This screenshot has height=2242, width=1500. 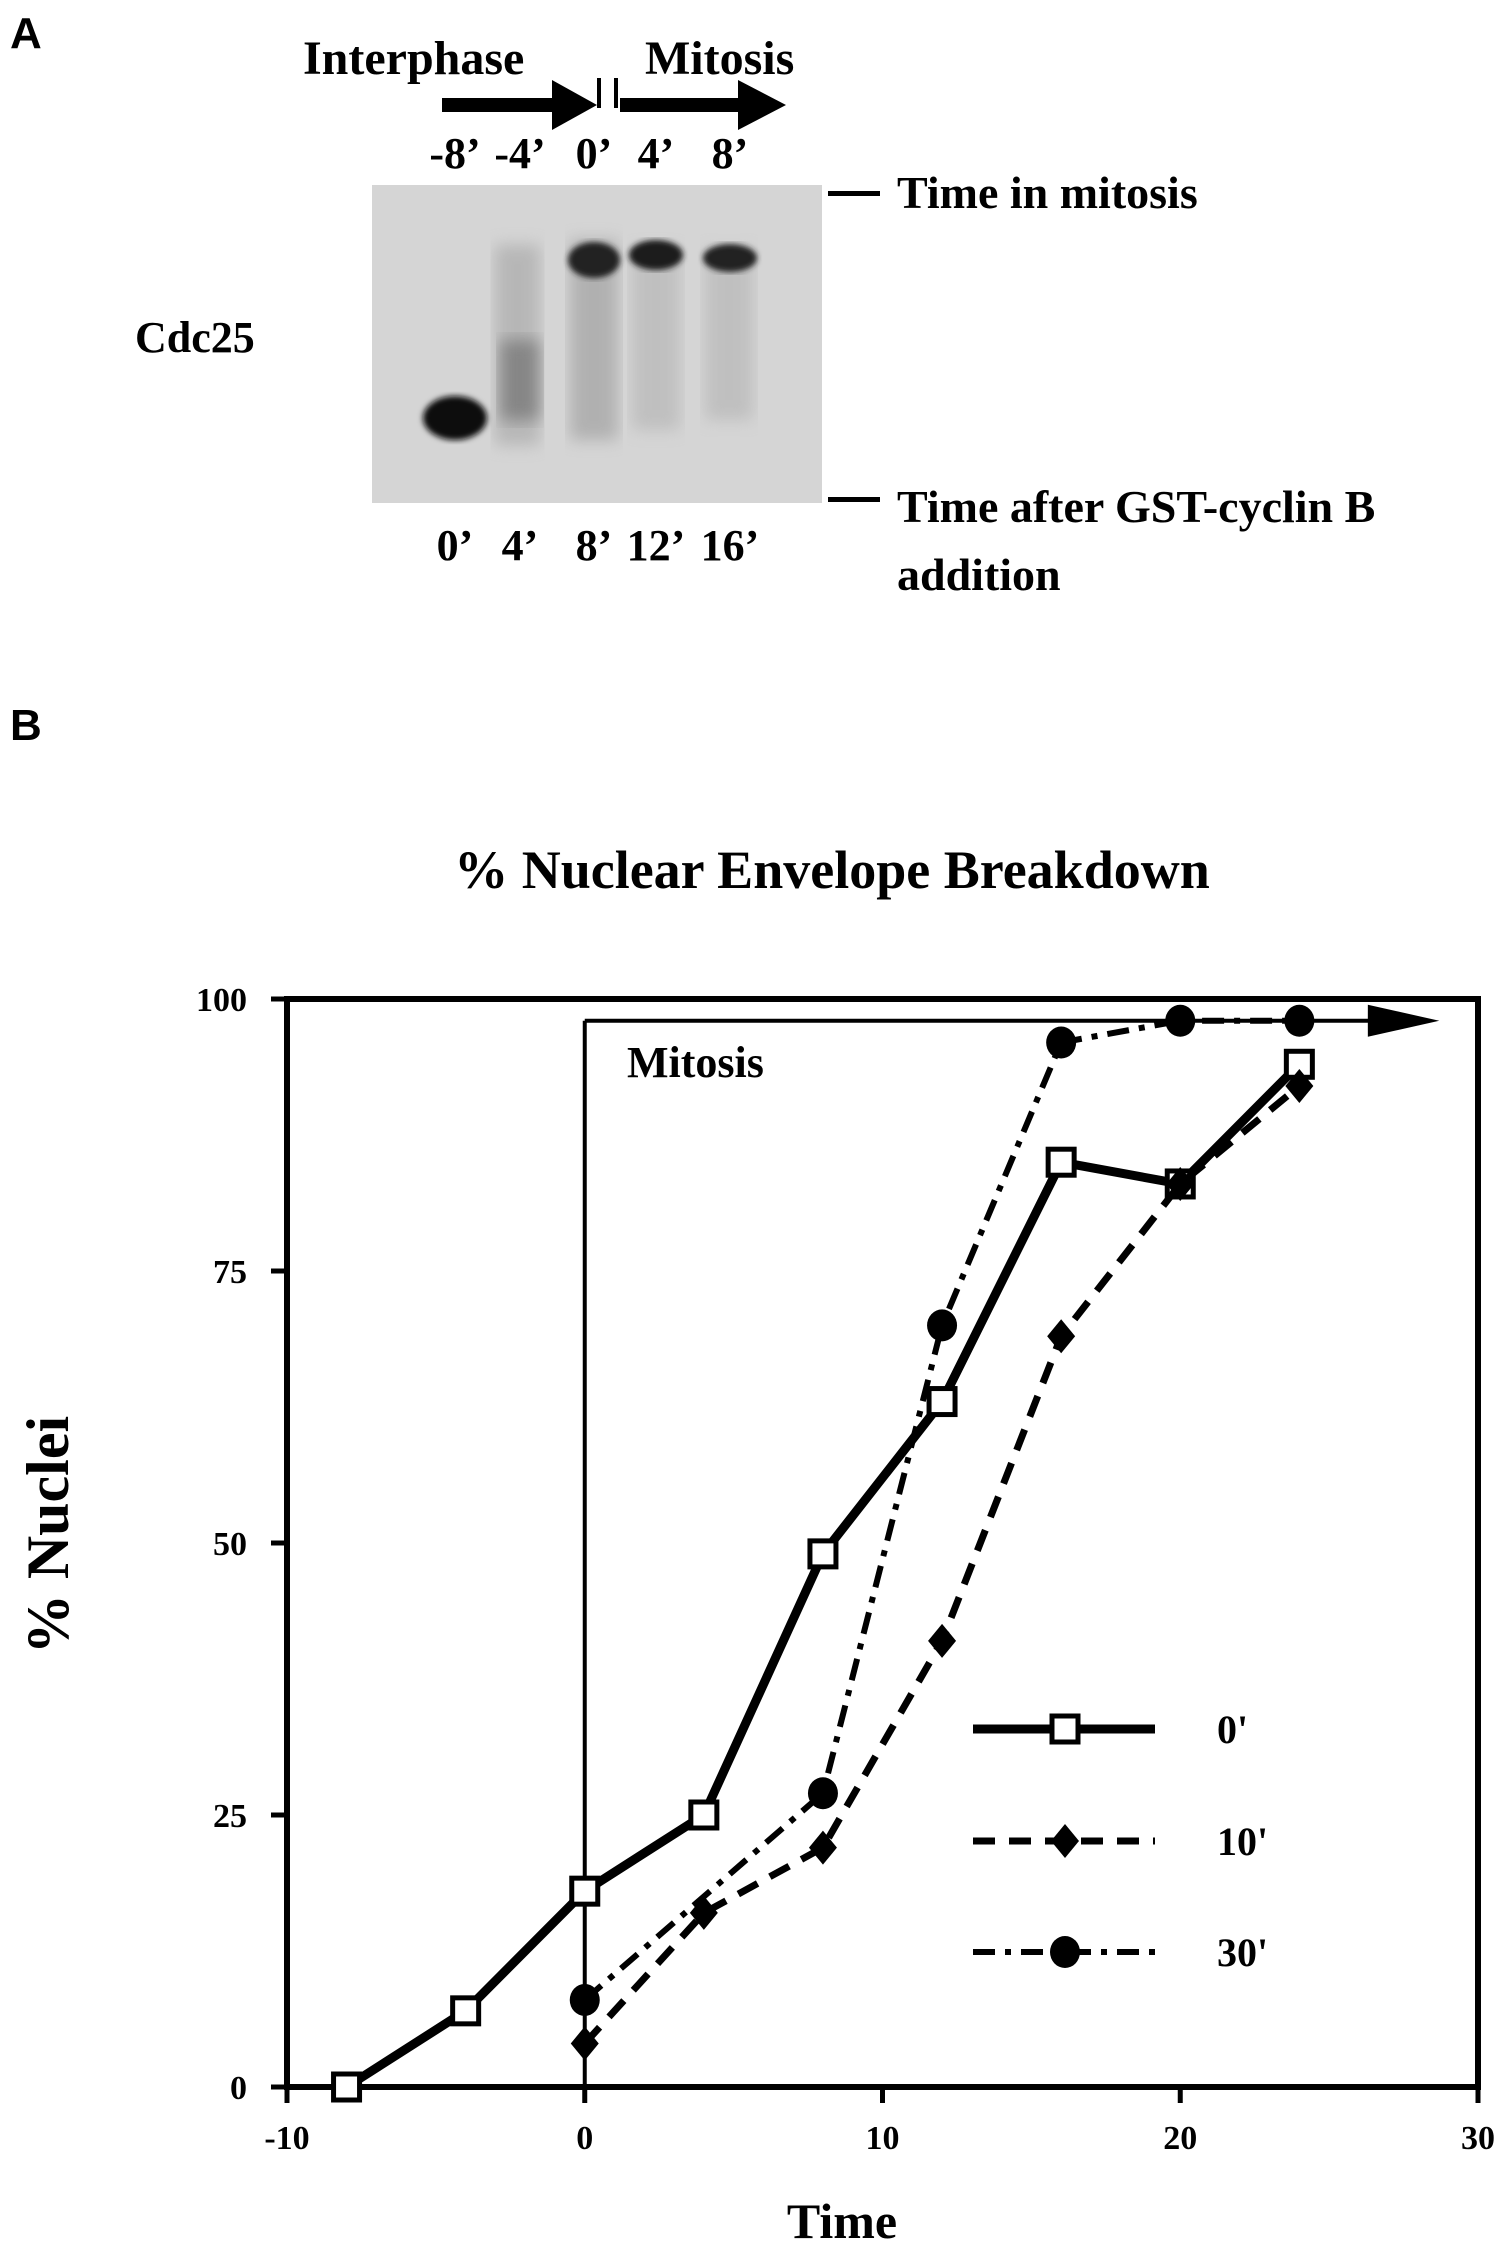 What do you see at coordinates (26, 725) in the screenshot?
I see `panel-b-label: B` at bounding box center [26, 725].